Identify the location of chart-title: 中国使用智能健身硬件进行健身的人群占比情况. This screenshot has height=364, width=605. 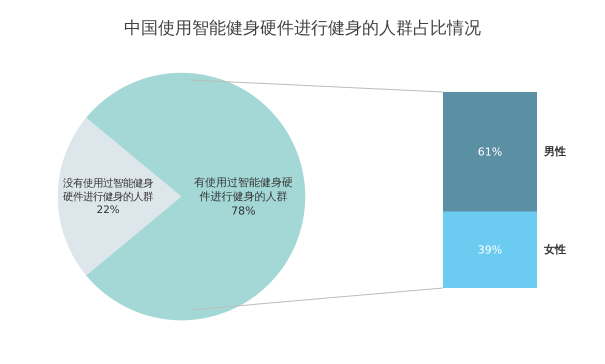
(302, 28).